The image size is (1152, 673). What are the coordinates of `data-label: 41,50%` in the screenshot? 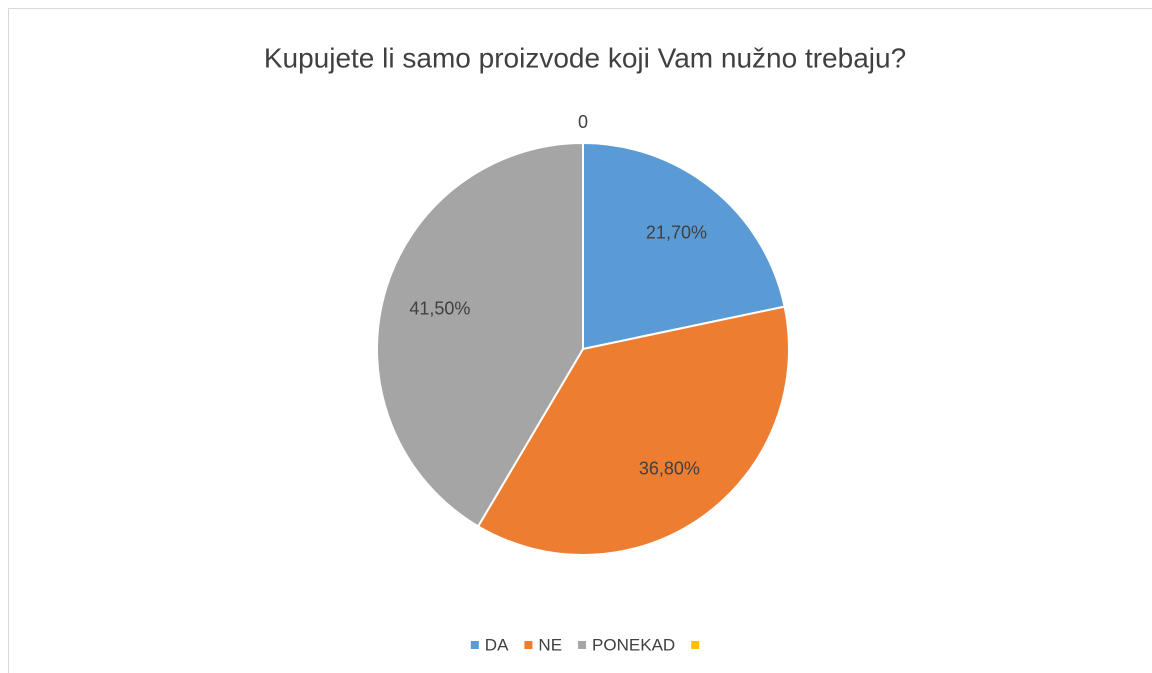 It's located at (439, 309).